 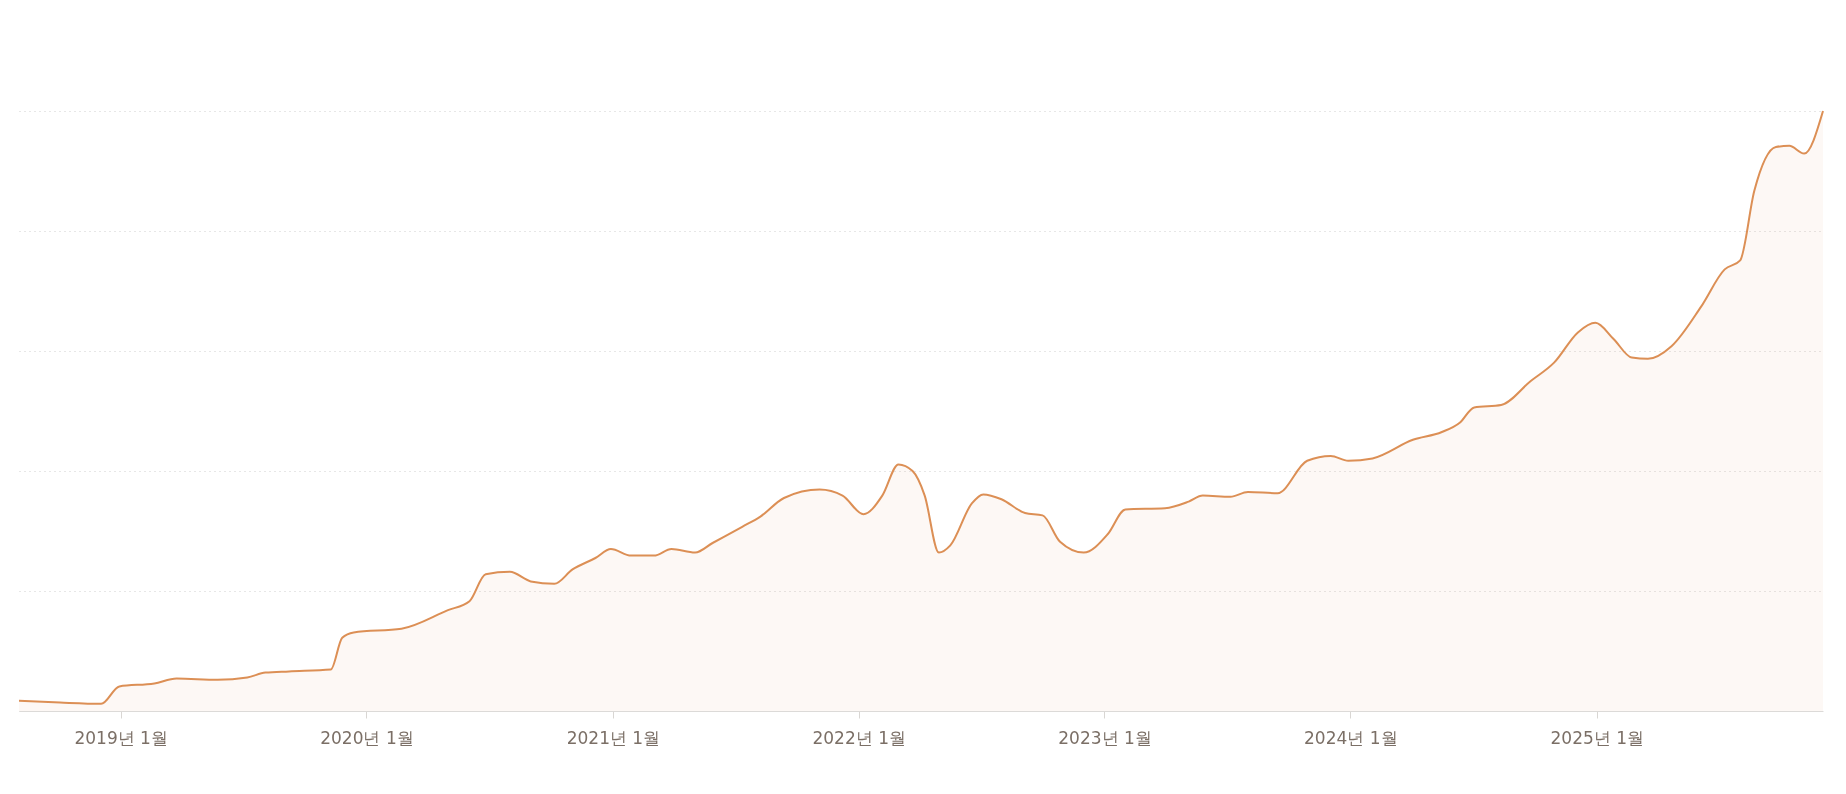 I want to click on x-tick-label: 2024년 1월, so click(x=1351, y=737).